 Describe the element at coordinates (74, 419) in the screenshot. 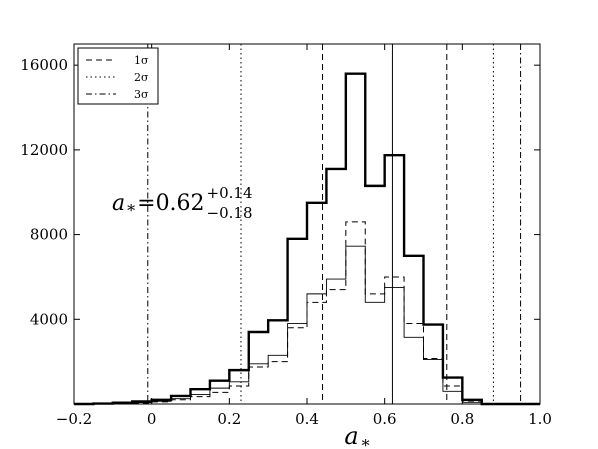

I see `x-tick-label: −0.2` at that location.